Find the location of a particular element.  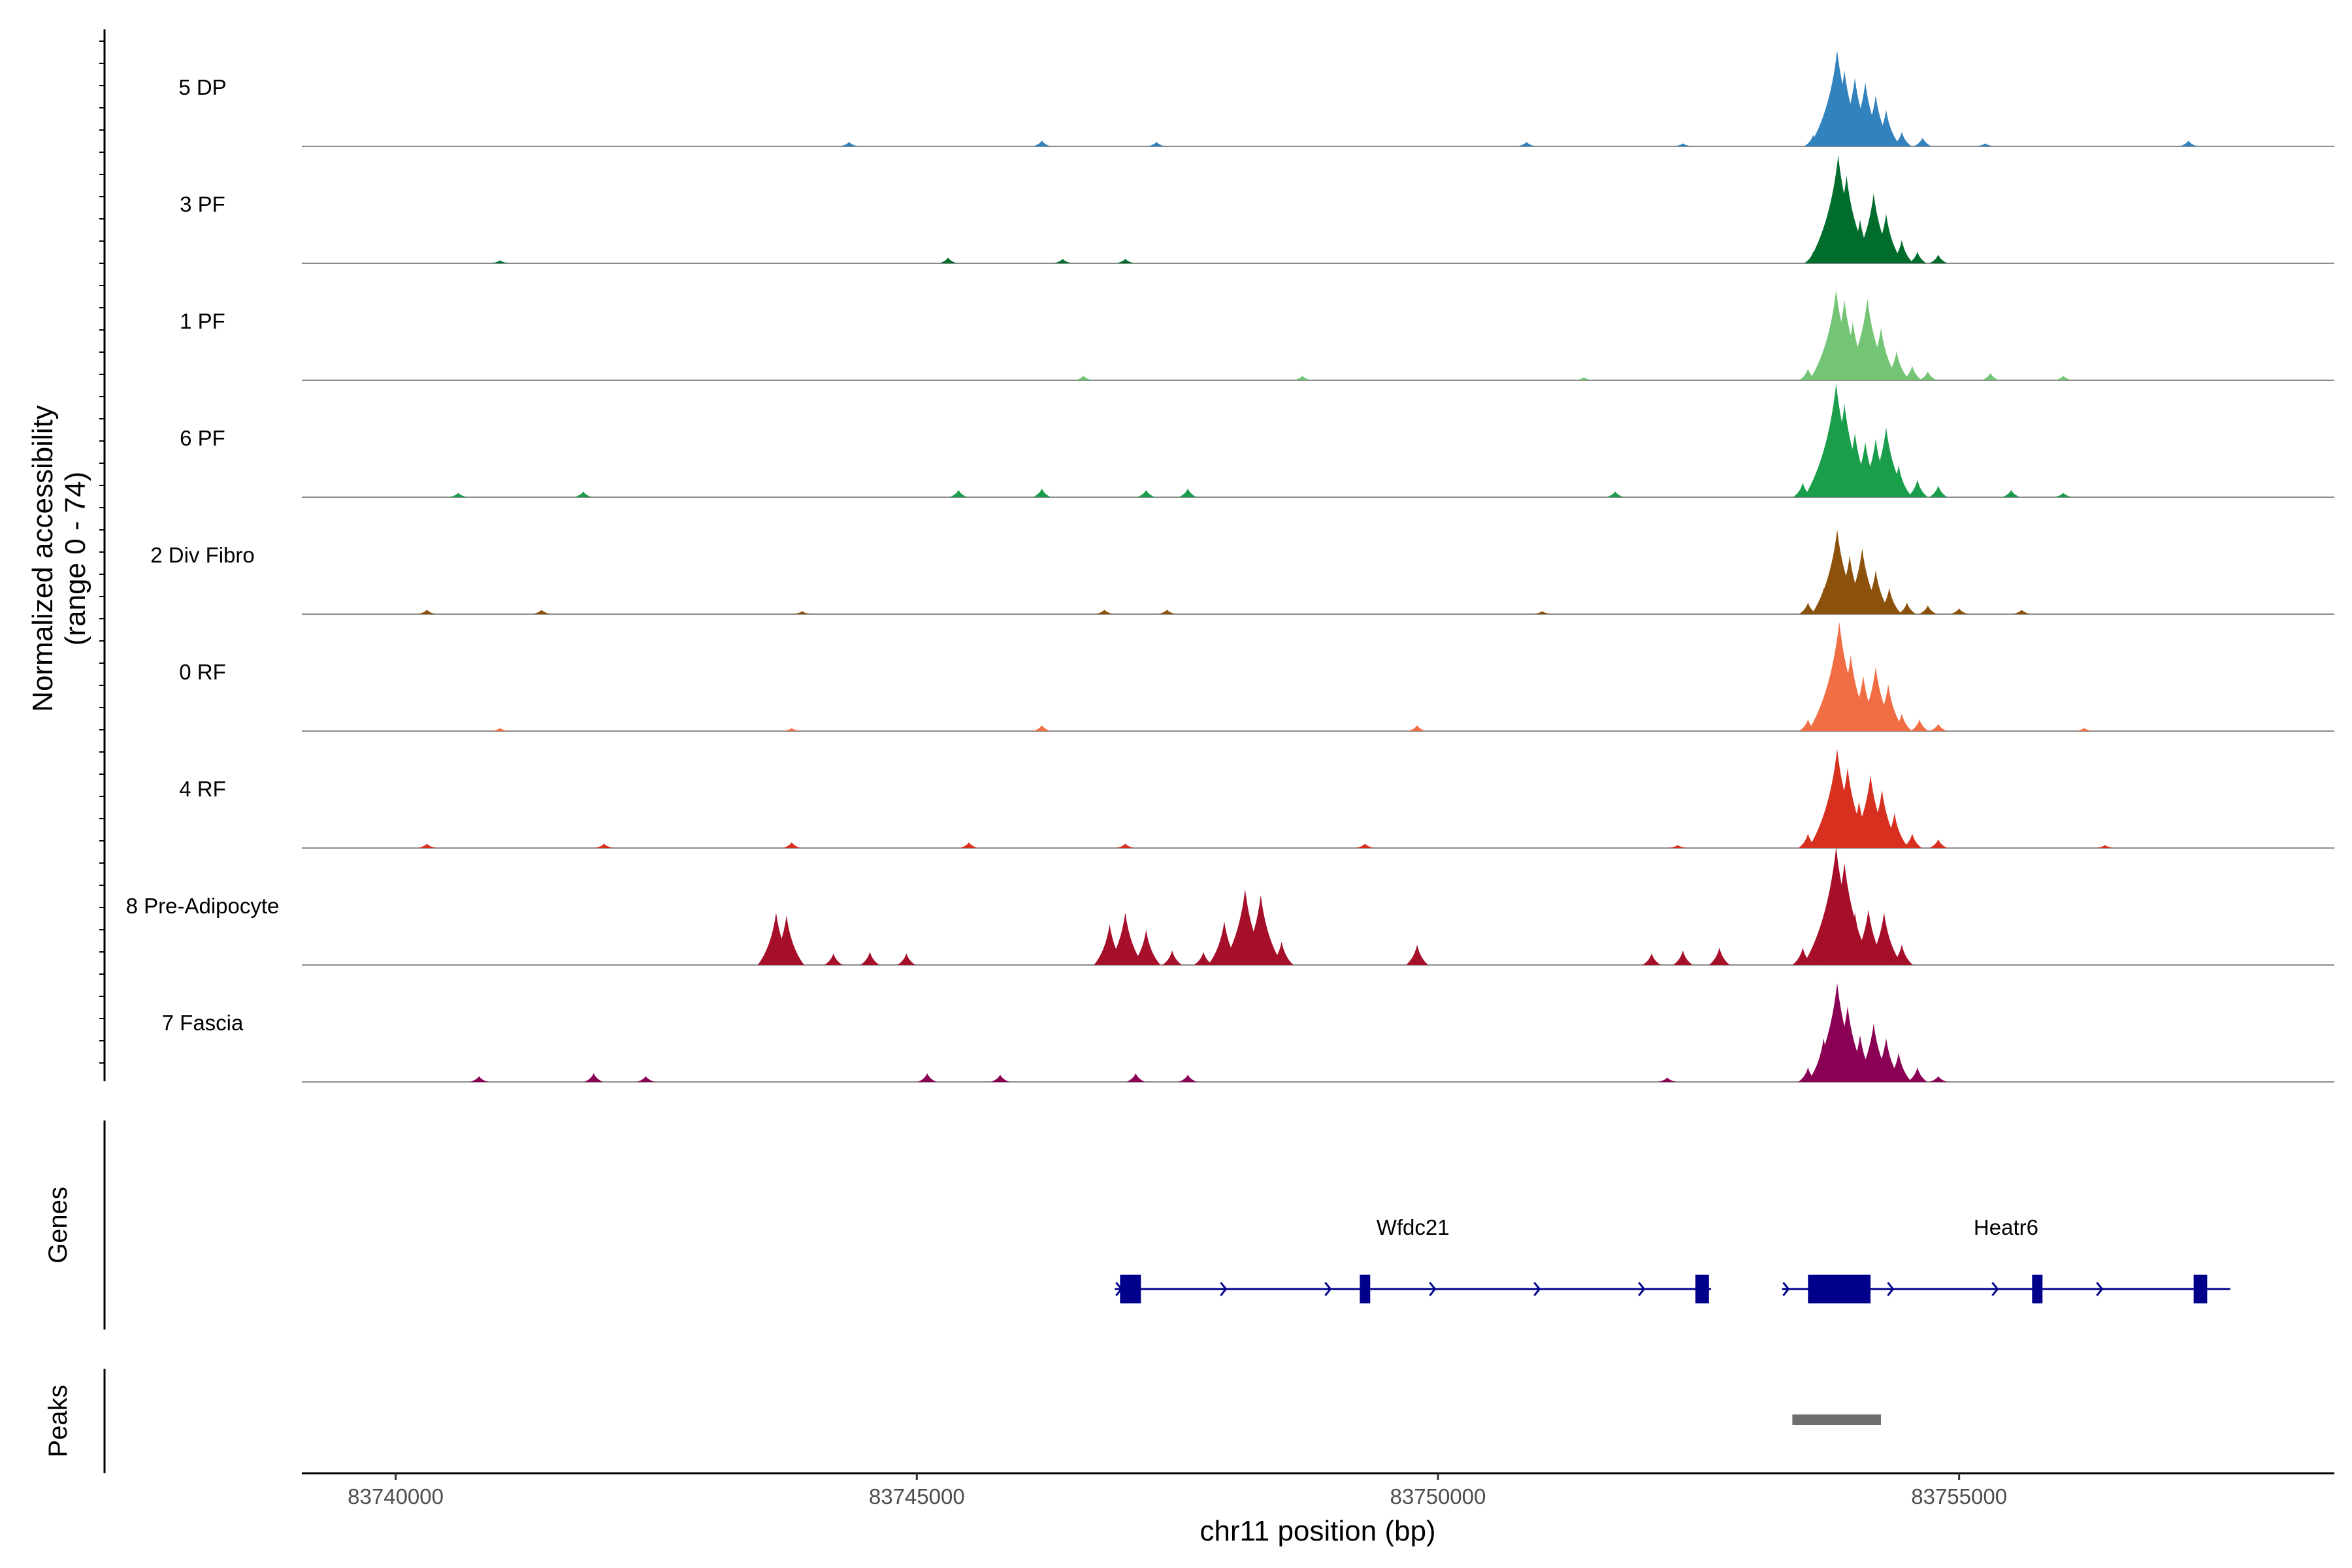

peak-bars is located at coordinates (1837, 1419).